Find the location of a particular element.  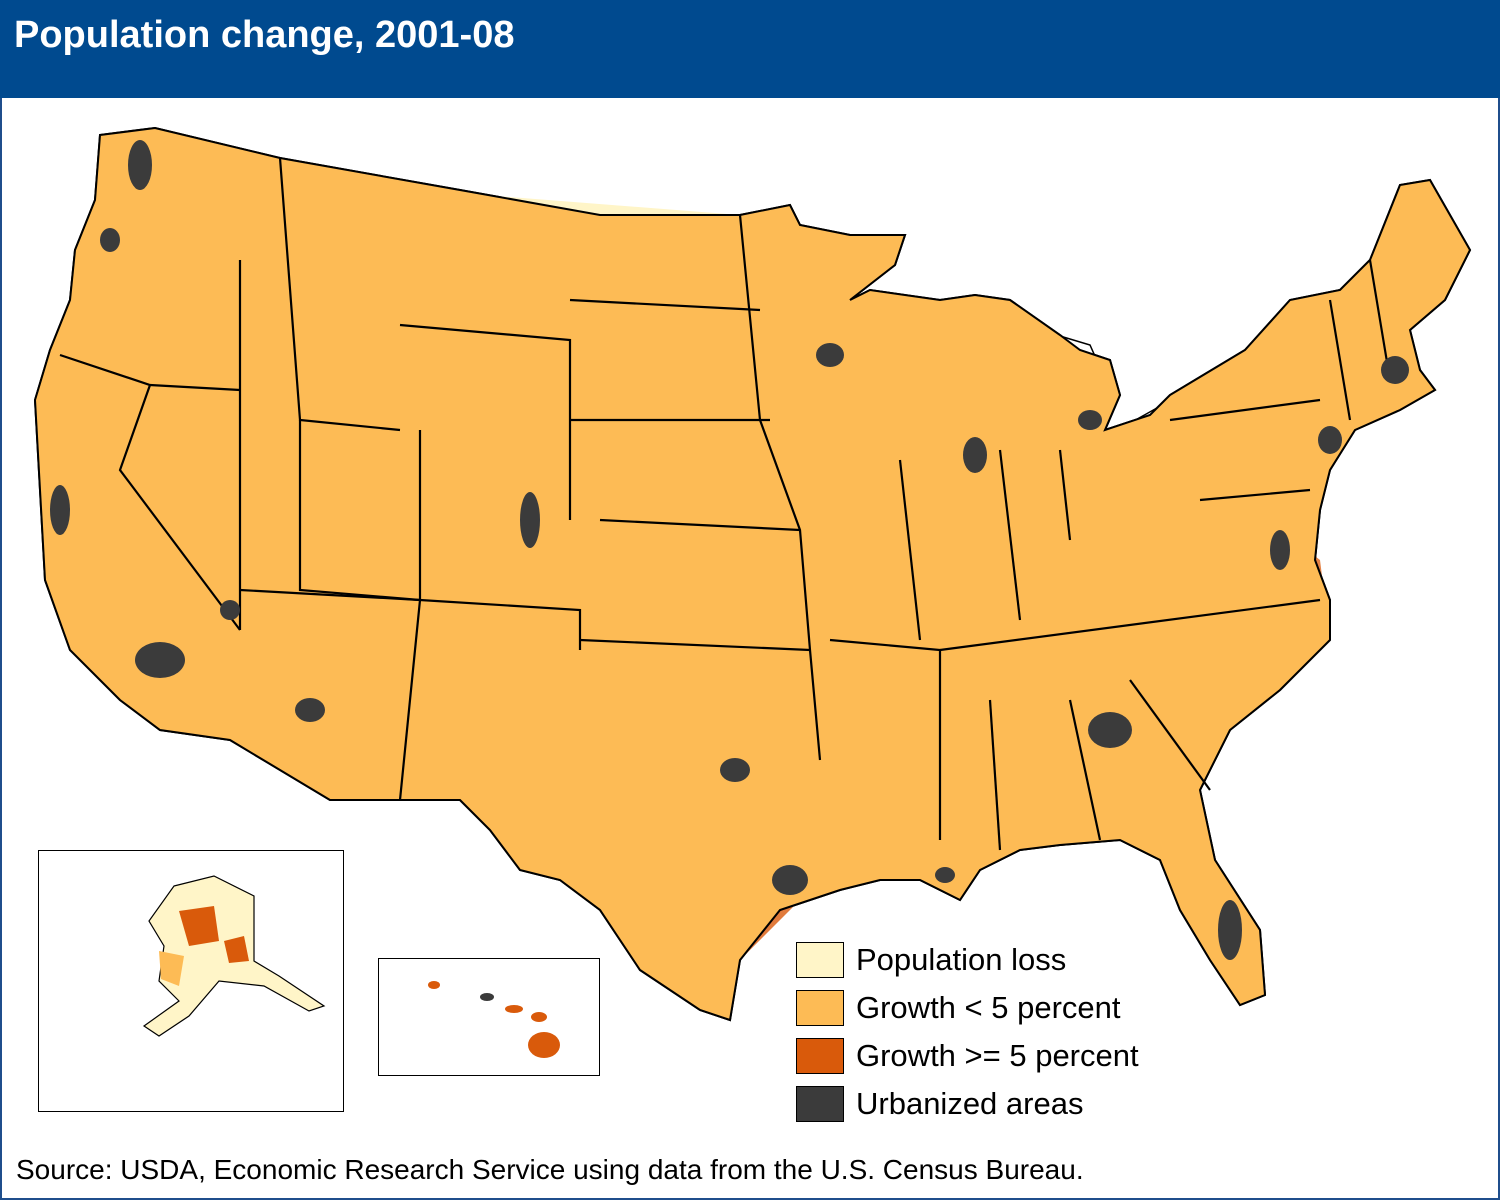

alaska-map is located at coordinates (234, 956).